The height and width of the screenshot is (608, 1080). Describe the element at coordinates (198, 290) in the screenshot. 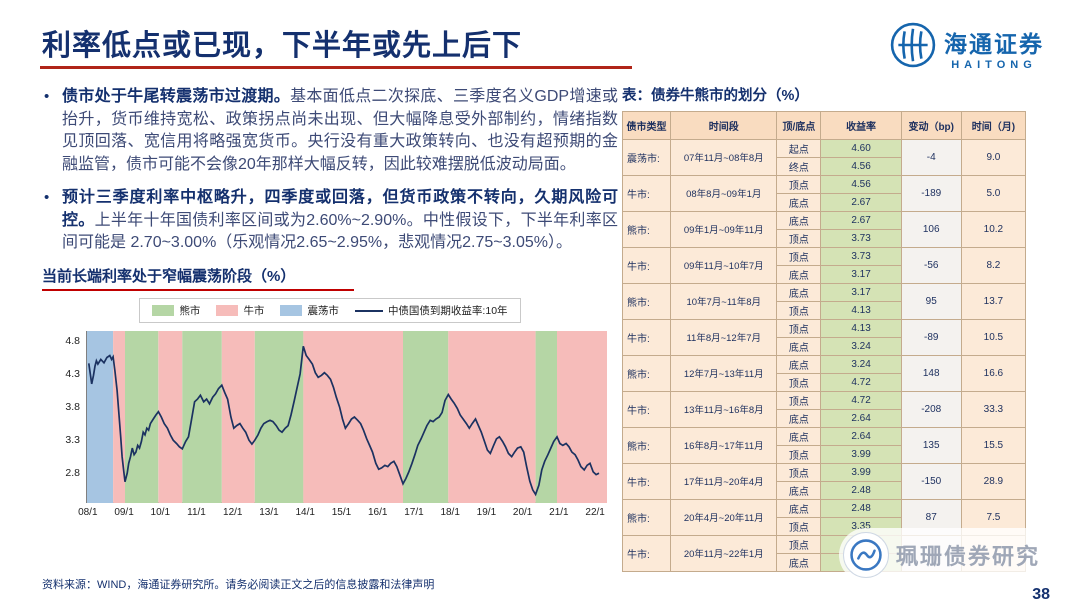

I see `chart-heading-underline` at that location.